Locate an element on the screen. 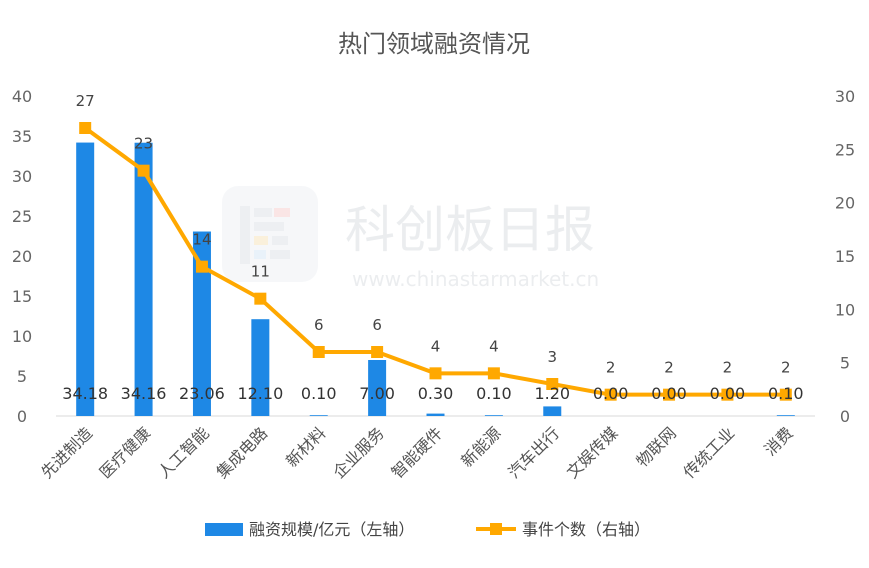 This screenshot has height=568, width=869. bar-value-label: 12.10 is located at coordinates (260, 393).